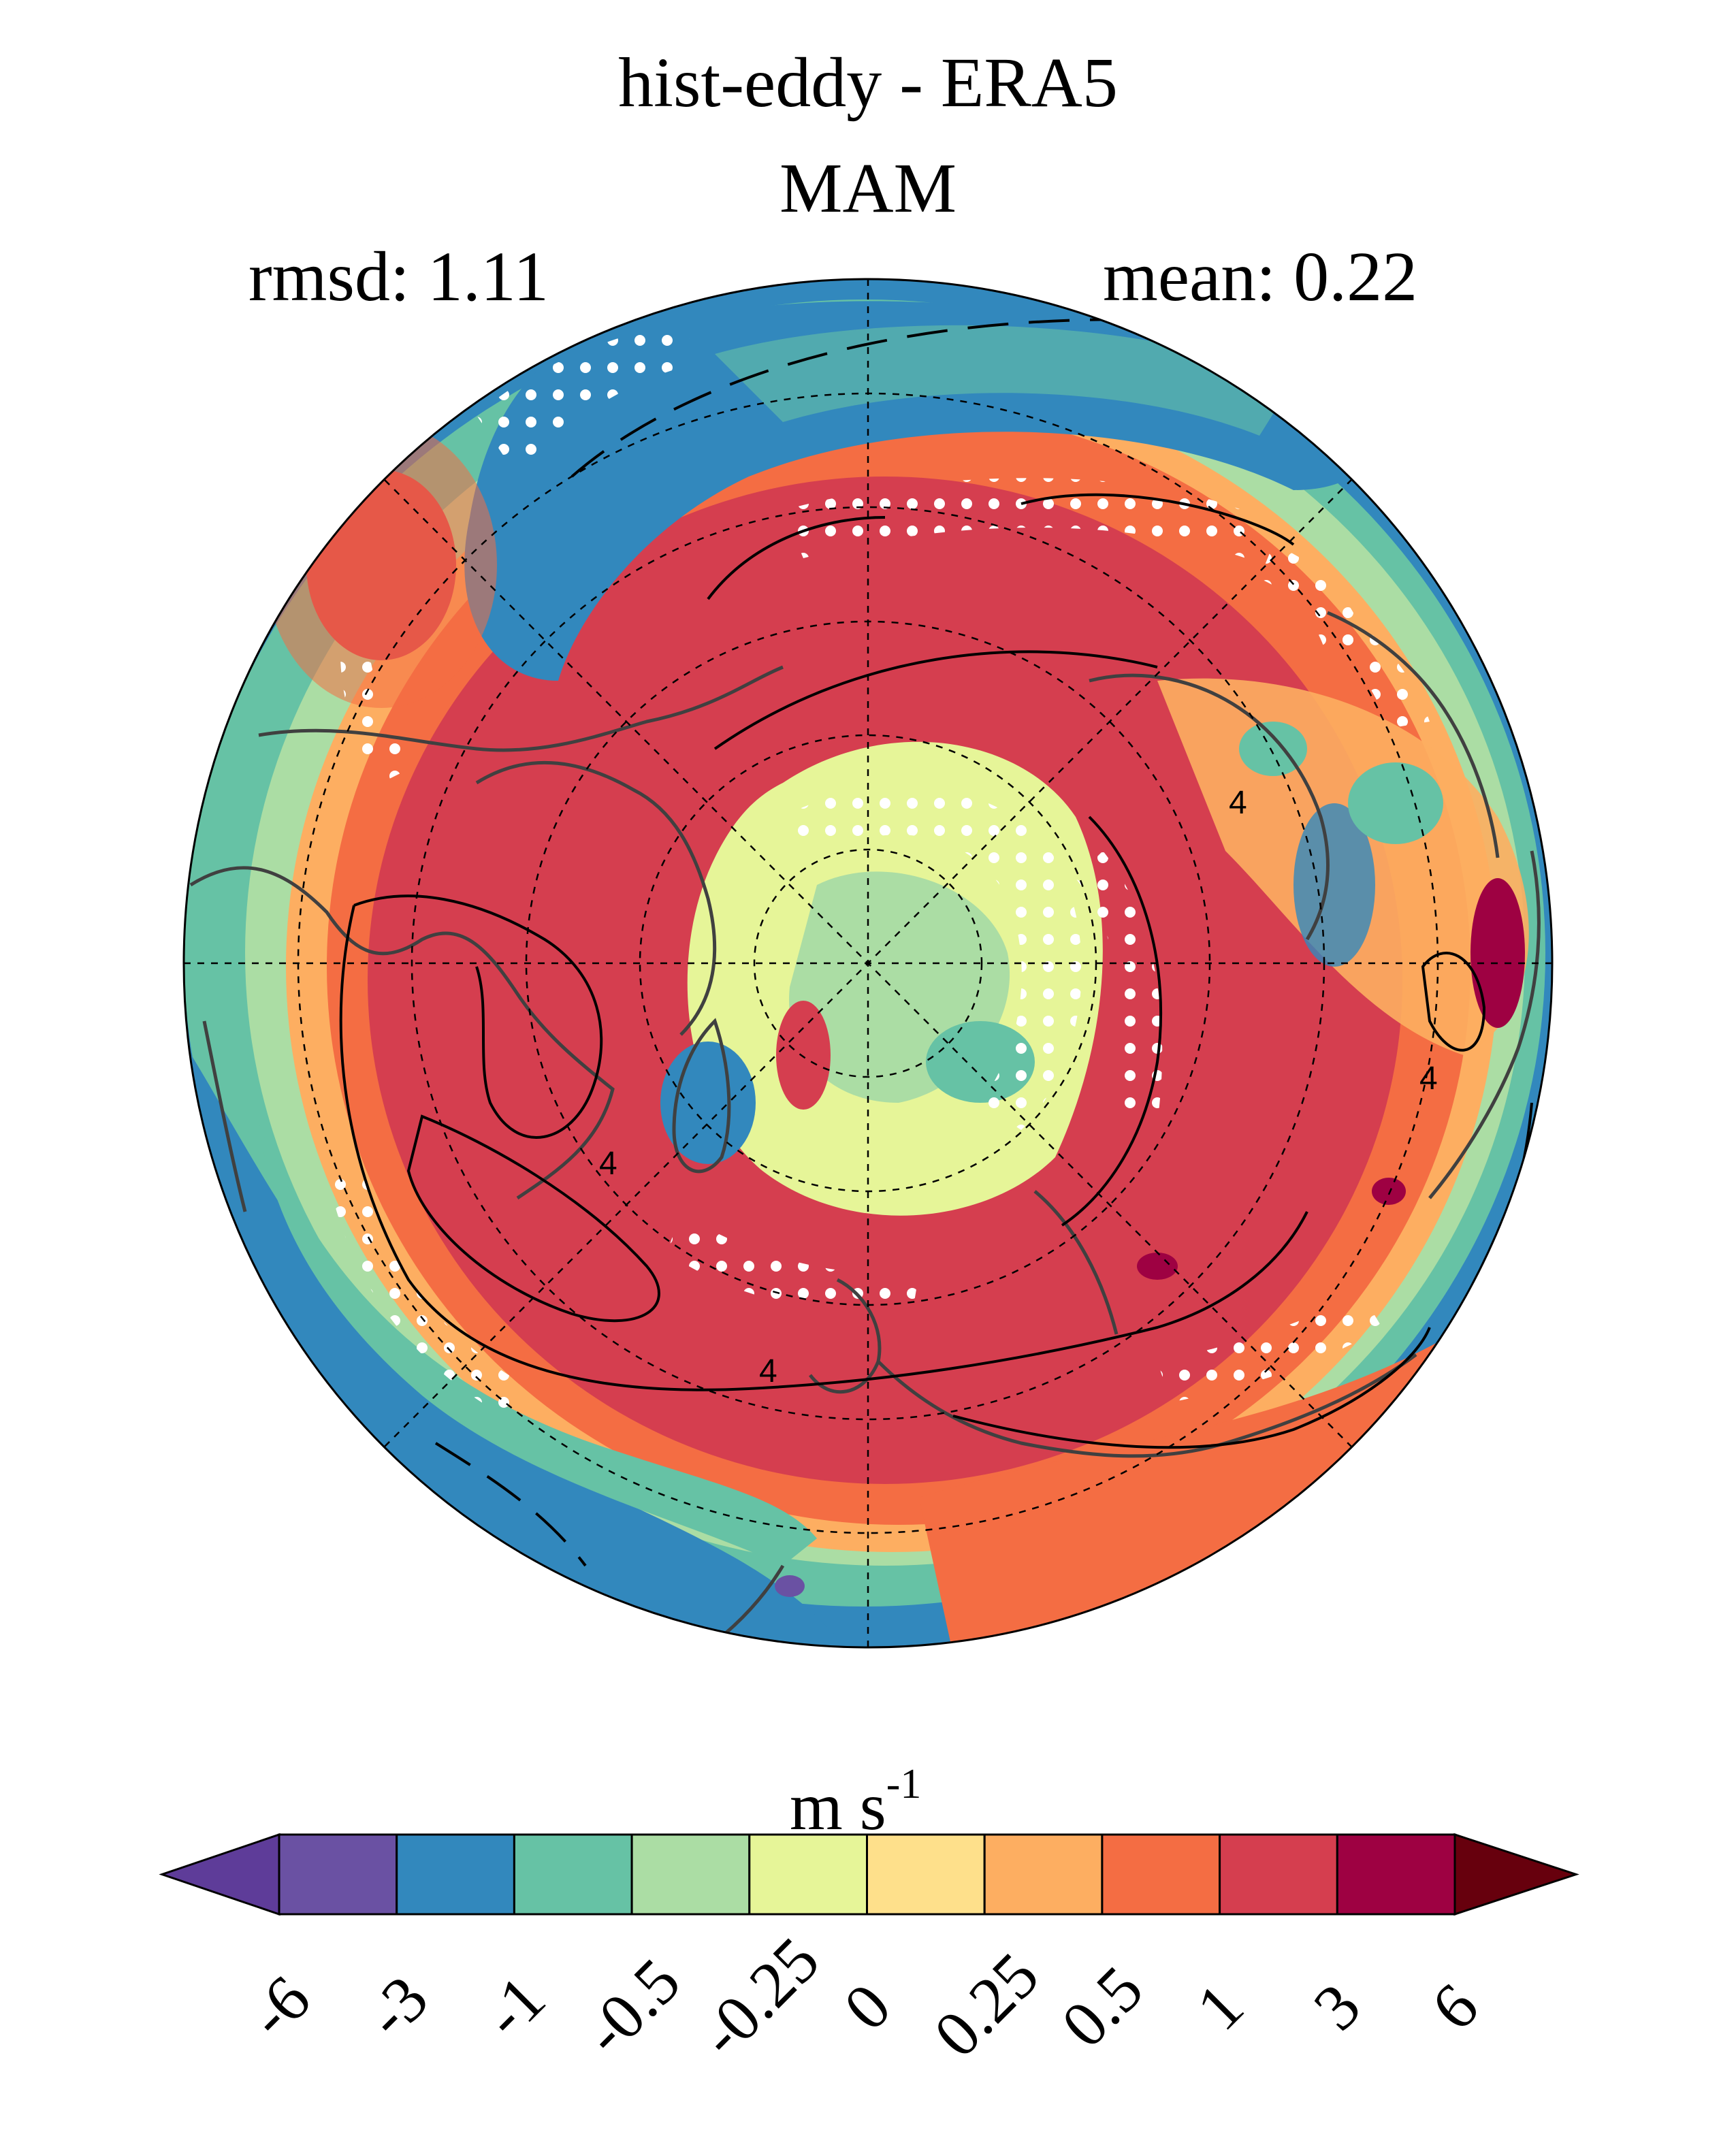 This screenshot has width=1736, height=2130. What do you see at coordinates (1238, 803) in the screenshot?
I see `contour-label-3: 4` at bounding box center [1238, 803].